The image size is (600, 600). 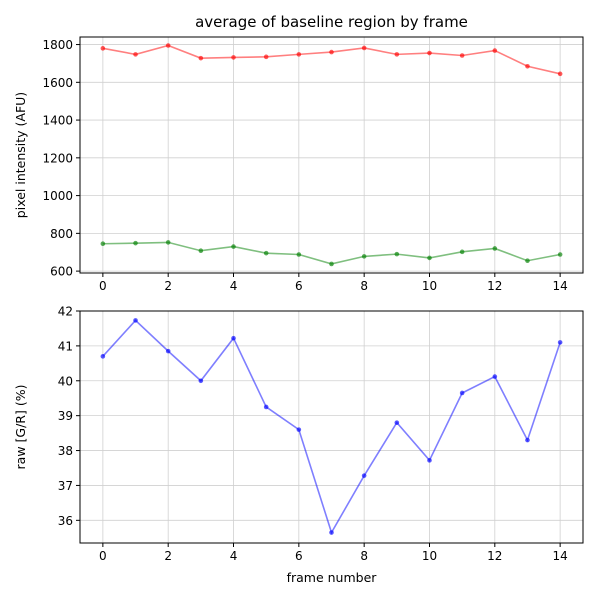 I want to click on y-tick-label: 800, so click(x=61, y=234).